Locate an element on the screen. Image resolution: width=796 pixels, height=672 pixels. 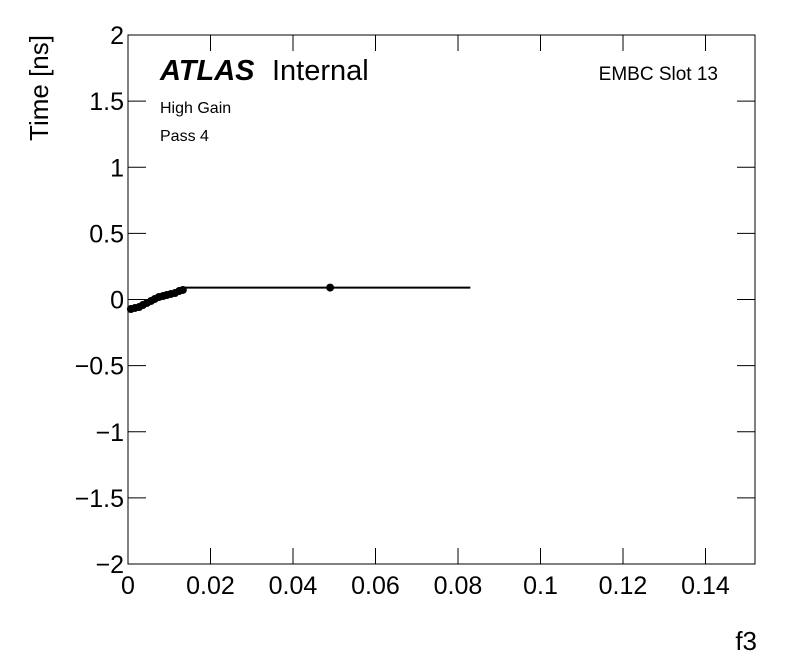
x-tick-label: 0.04 is located at coordinates (293, 586).